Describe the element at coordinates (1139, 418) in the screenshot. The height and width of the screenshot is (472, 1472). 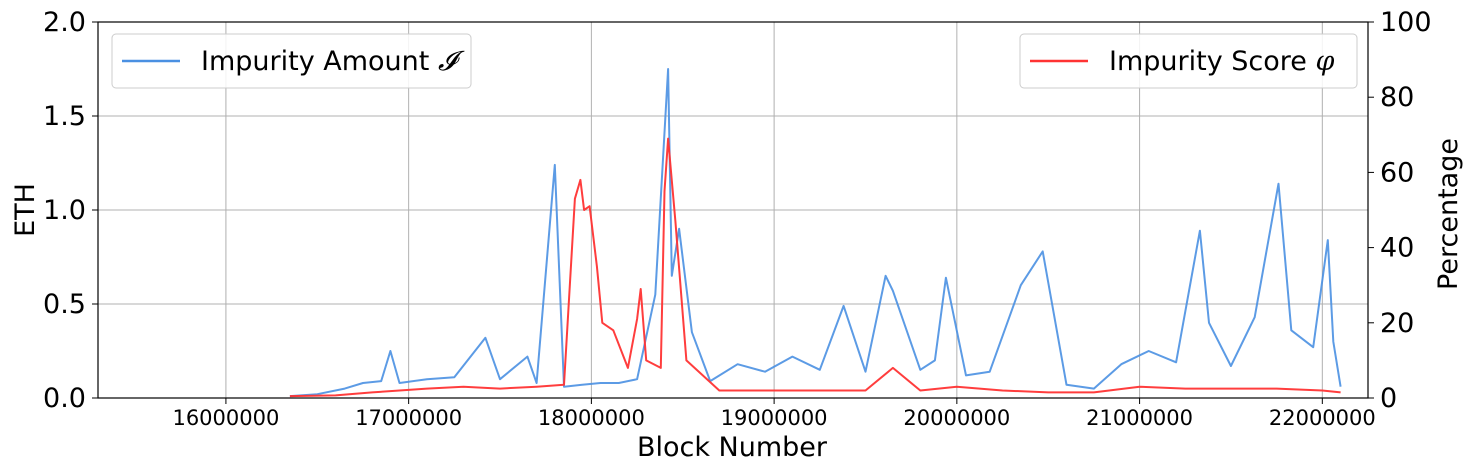
I see `x-tick-label: 21000000` at that location.